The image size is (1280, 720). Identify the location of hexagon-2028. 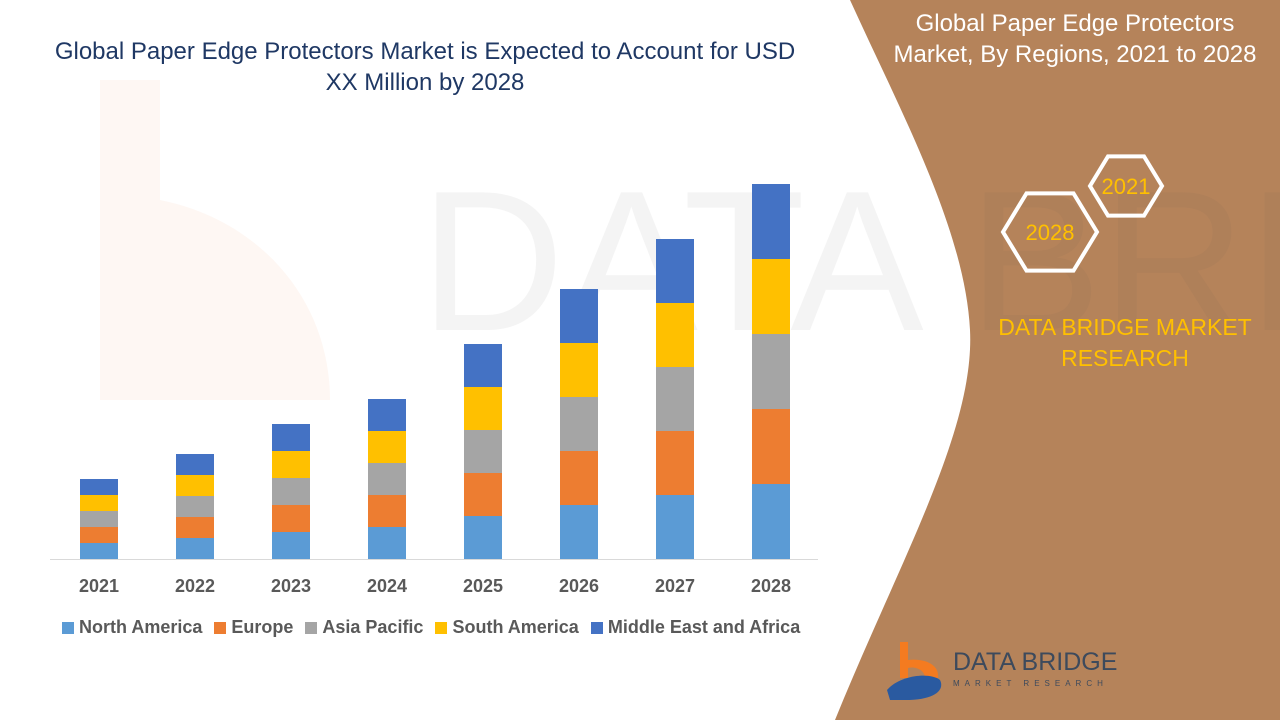
(1050, 232).